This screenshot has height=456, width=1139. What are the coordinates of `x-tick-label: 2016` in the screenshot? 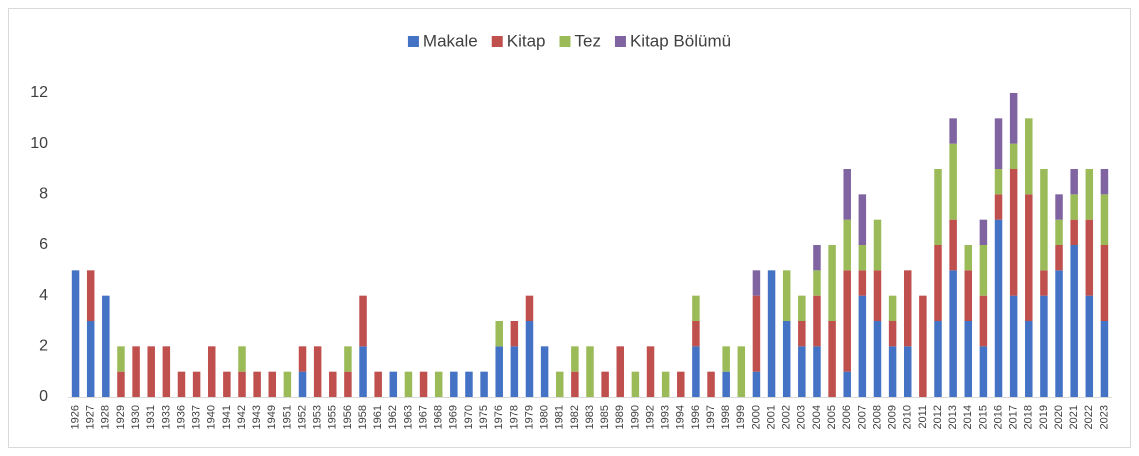 It's located at (998, 417).